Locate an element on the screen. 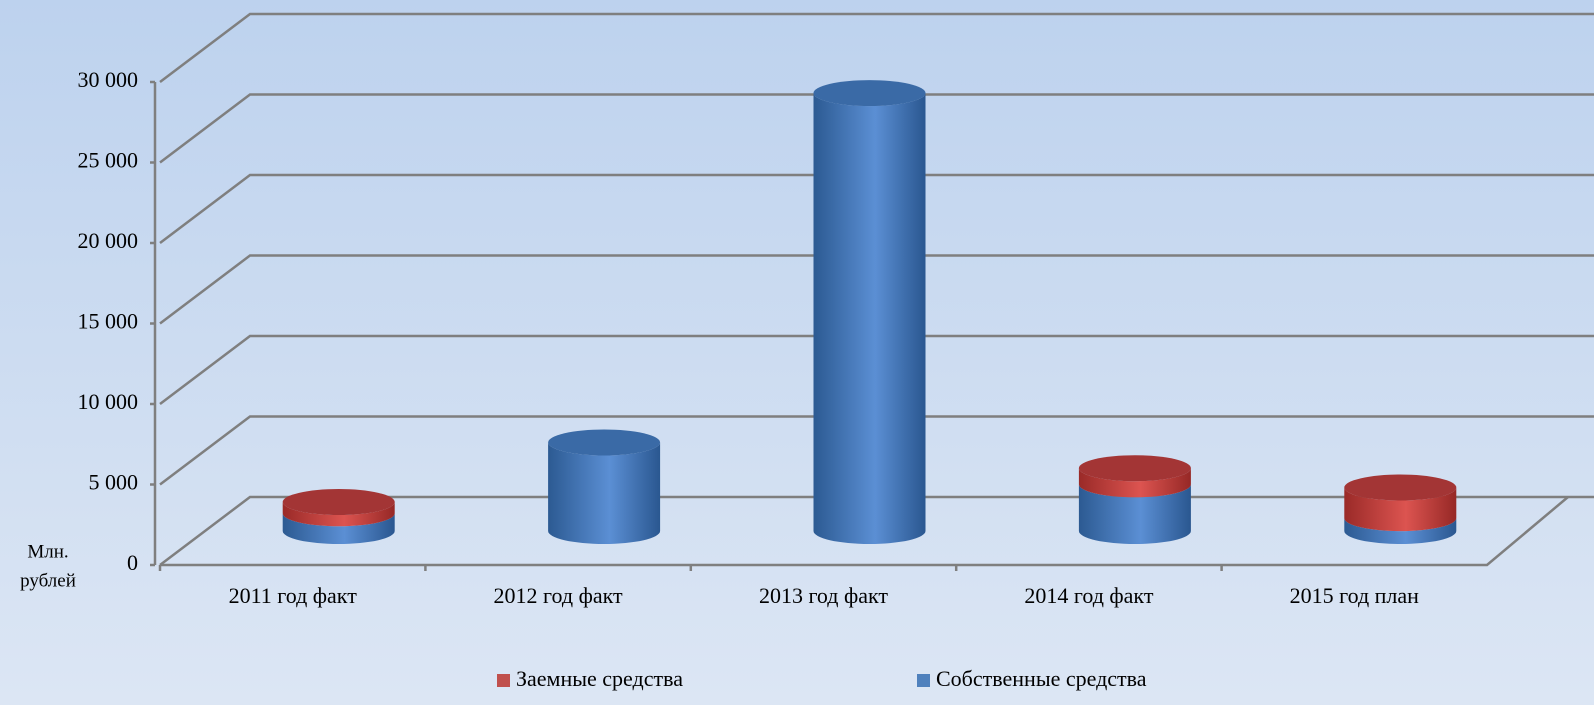 The width and height of the screenshot is (1594, 705). x-tick-label: 2012 год факт is located at coordinates (558, 595).